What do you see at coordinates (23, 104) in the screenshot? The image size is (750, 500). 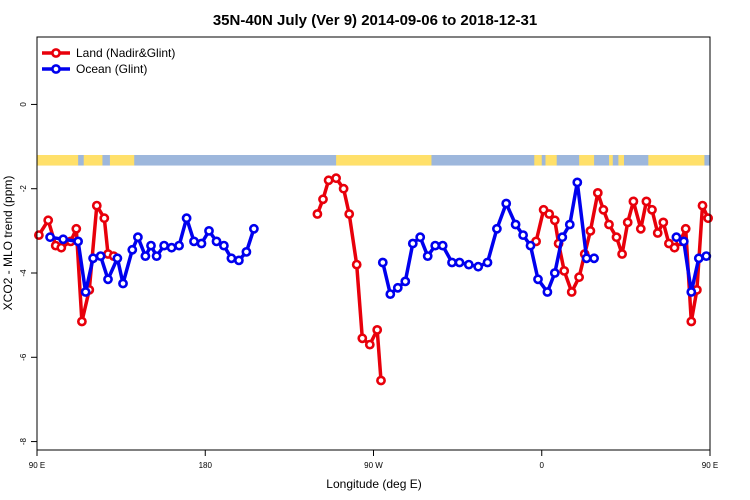 I see `y-tick-label: 0` at bounding box center [23, 104].